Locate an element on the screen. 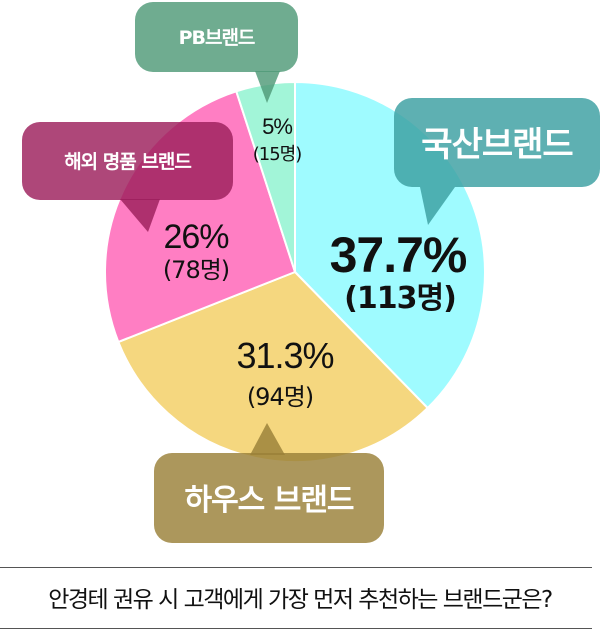  data-label-count: (78명) is located at coordinates (196, 270).